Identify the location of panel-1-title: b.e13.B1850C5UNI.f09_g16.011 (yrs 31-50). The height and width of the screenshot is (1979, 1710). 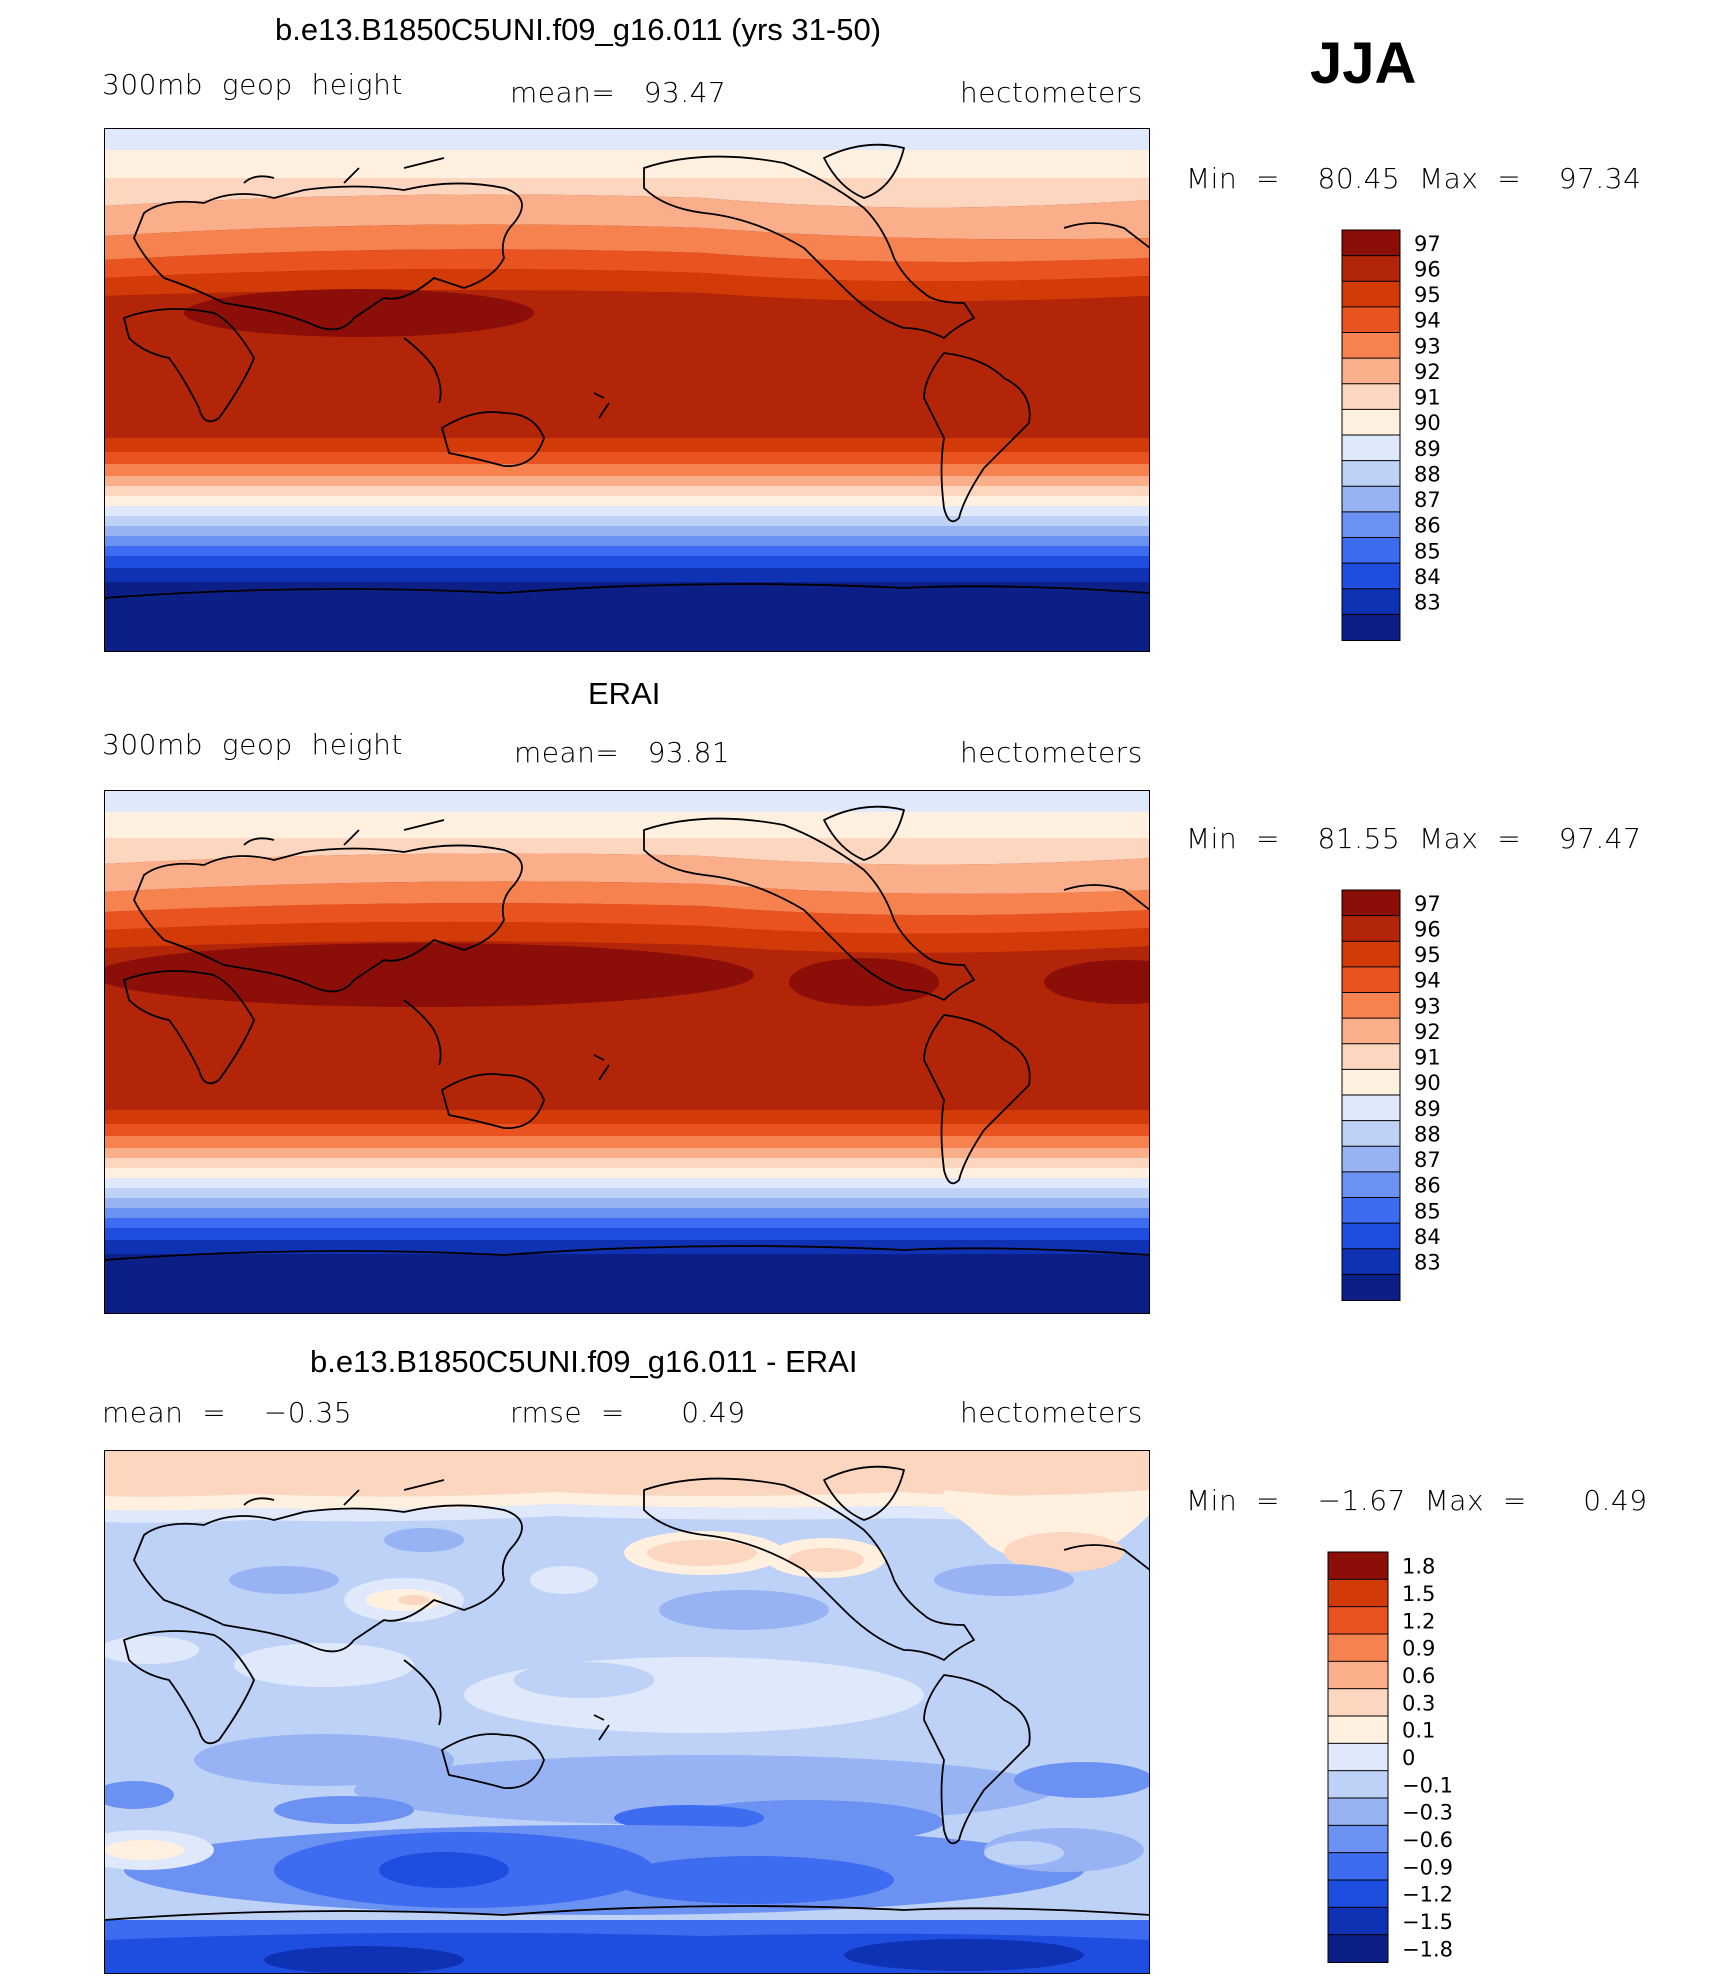
(578, 29).